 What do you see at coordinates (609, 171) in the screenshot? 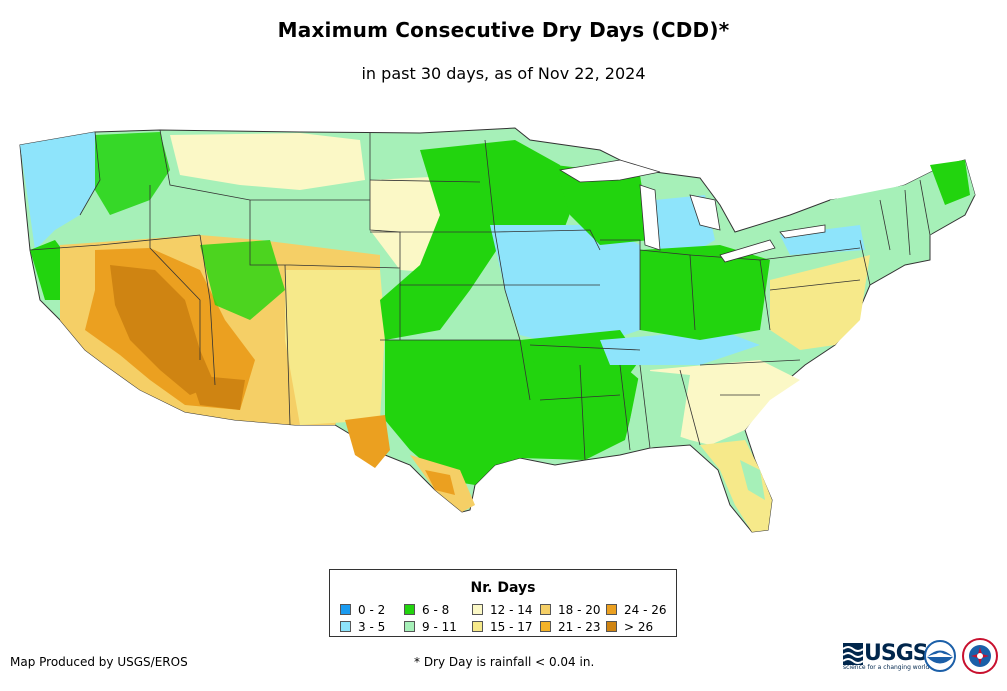
I see `lake-superior` at bounding box center [609, 171].